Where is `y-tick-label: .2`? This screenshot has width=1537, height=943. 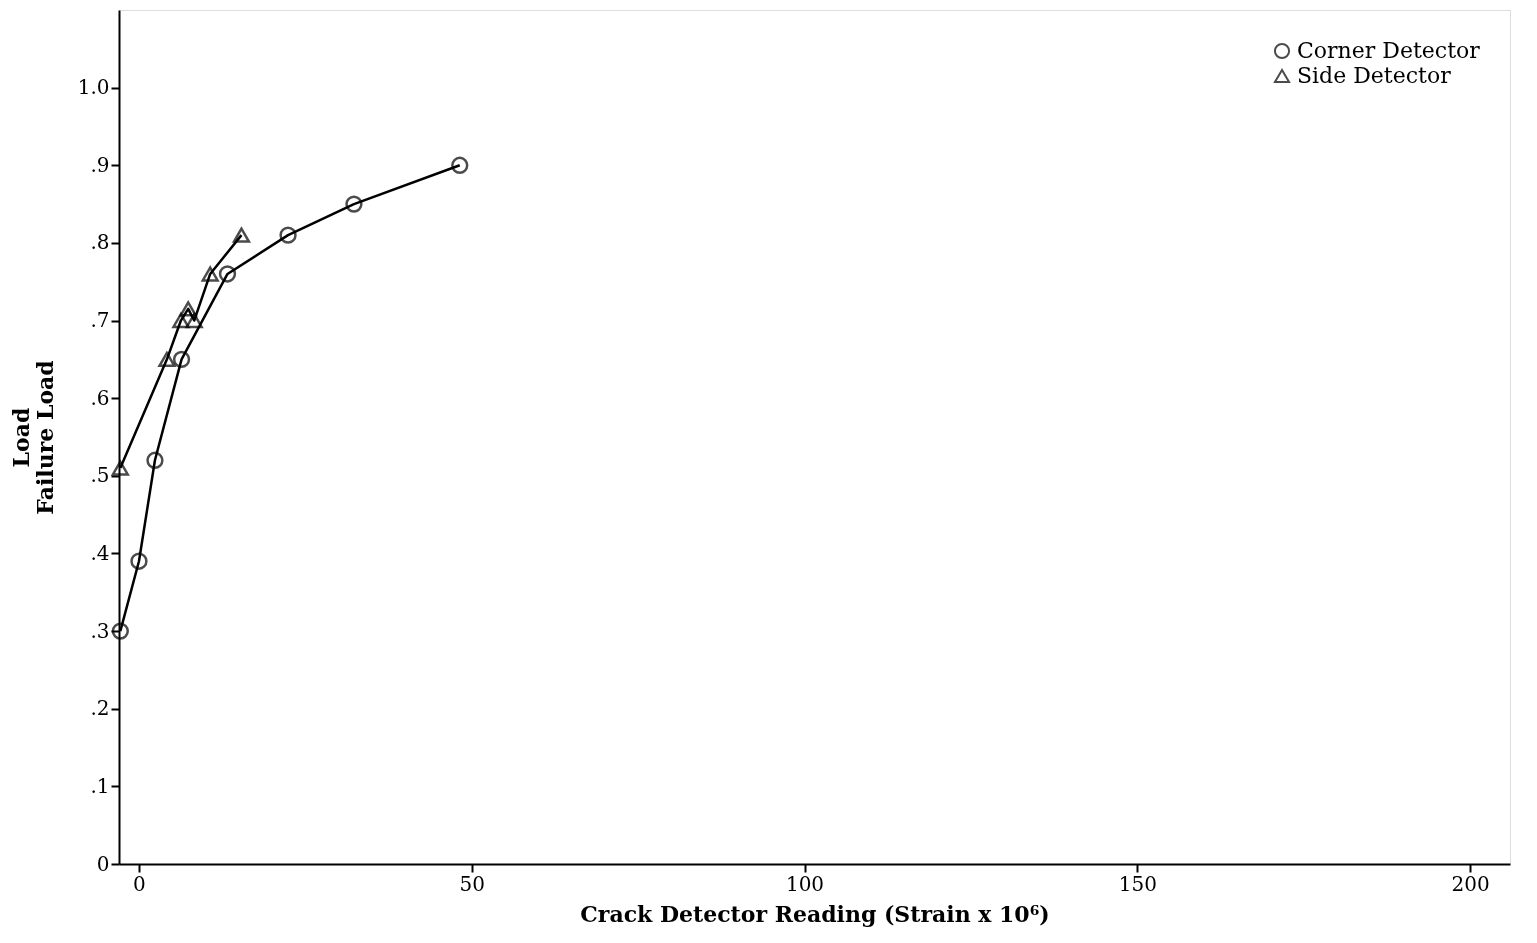
y-tick-label: .2 is located at coordinates (100, 708).